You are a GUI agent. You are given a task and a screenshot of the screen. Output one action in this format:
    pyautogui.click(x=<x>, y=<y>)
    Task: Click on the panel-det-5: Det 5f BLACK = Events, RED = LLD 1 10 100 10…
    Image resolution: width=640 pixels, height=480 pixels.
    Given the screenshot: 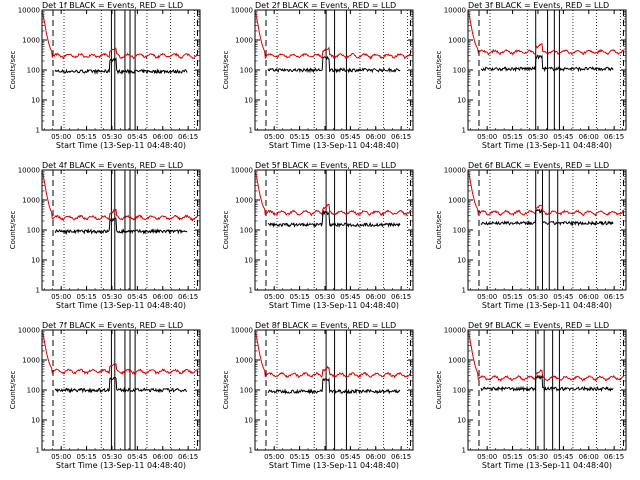 What is the action you would take?
    pyautogui.click(x=318, y=235)
    